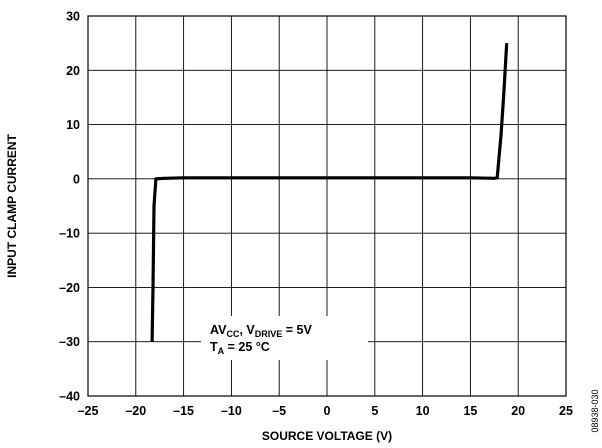 This screenshot has height=448, width=602. What do you see at coordinates (69, 288) in the screenshot?
I see `y-tick-label: –20` at bounding box center [69, 288].